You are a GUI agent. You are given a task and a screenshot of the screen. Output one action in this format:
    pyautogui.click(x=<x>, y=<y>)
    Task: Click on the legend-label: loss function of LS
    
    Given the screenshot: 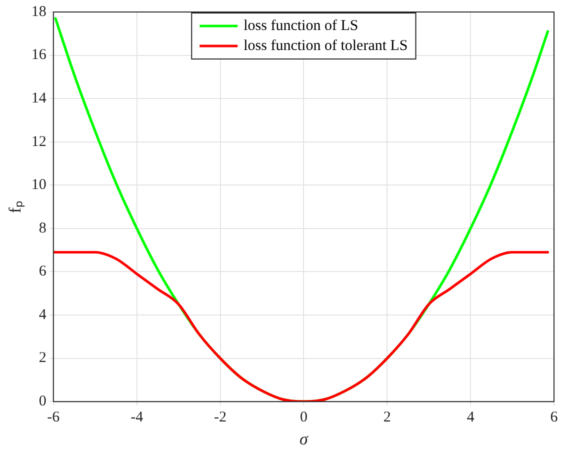 What is the action you would take?
    pyautogui.click(x=301, y=26)
    